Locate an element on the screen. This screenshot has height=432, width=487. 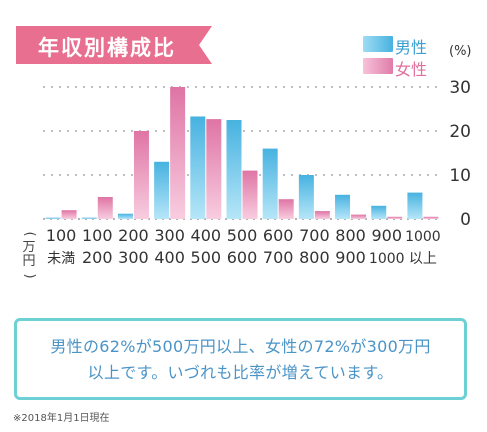
x-axis-unit: ( 万円) is located at coordinates (29, 255).